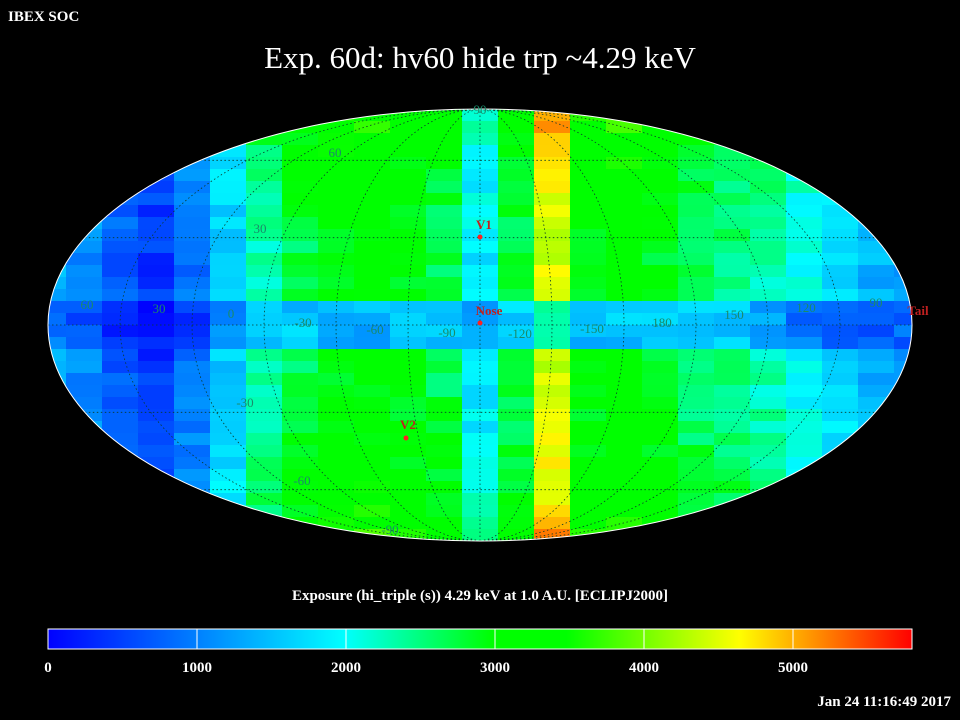 This screenshot has width=960, height=720. Describe the element at coordinates (389, 529) in the screenshot. I see `lat-label-s90: -90` at that location.